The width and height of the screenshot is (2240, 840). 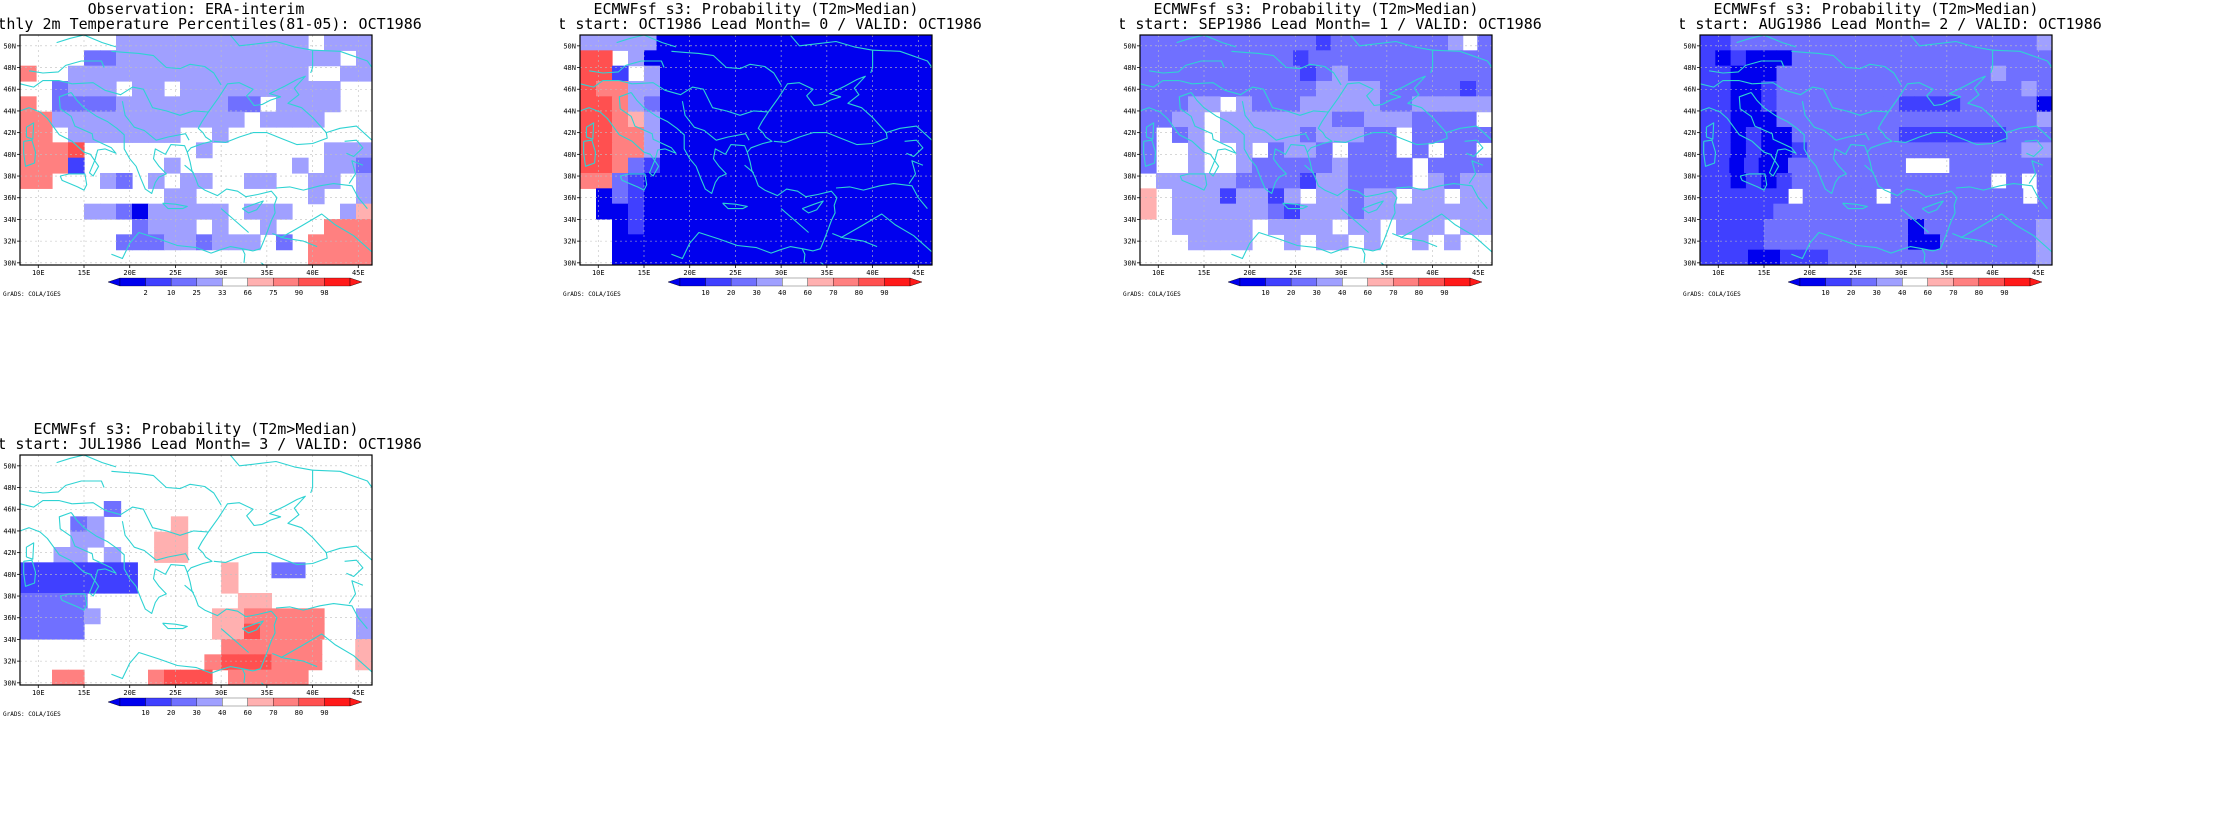 I want to click on lat-tick-label: 42N, so click(x=1689, y=133).